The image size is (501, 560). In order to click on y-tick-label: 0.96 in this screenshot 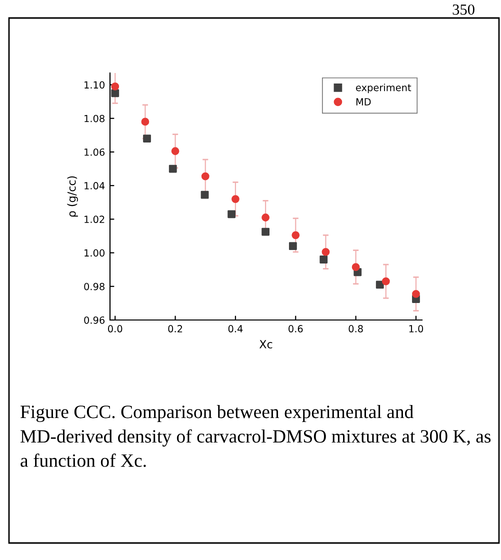, I will do `click(94, 320)`.